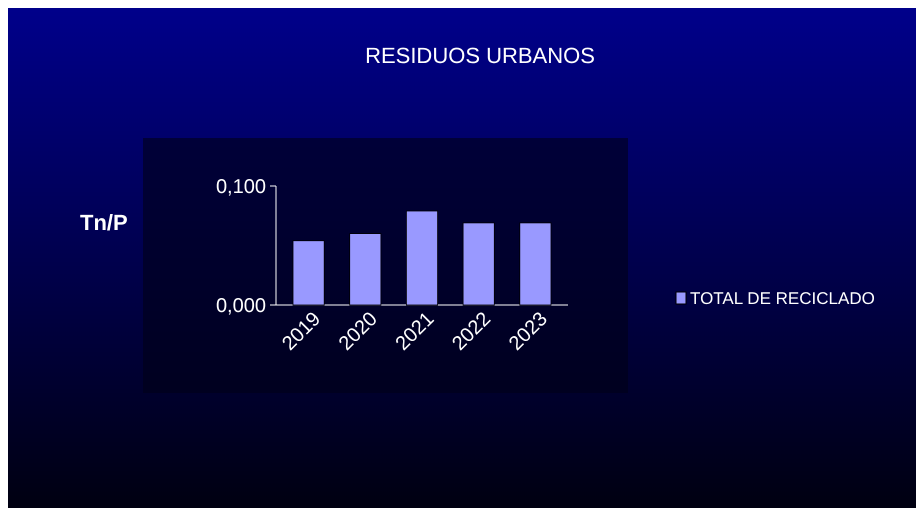 Image resolution: width=924 pixels, height=516 pixels. Describe the element at coordinates (241, 306) in the screenshot. I see `y-tick-label: 0,000` at that location.